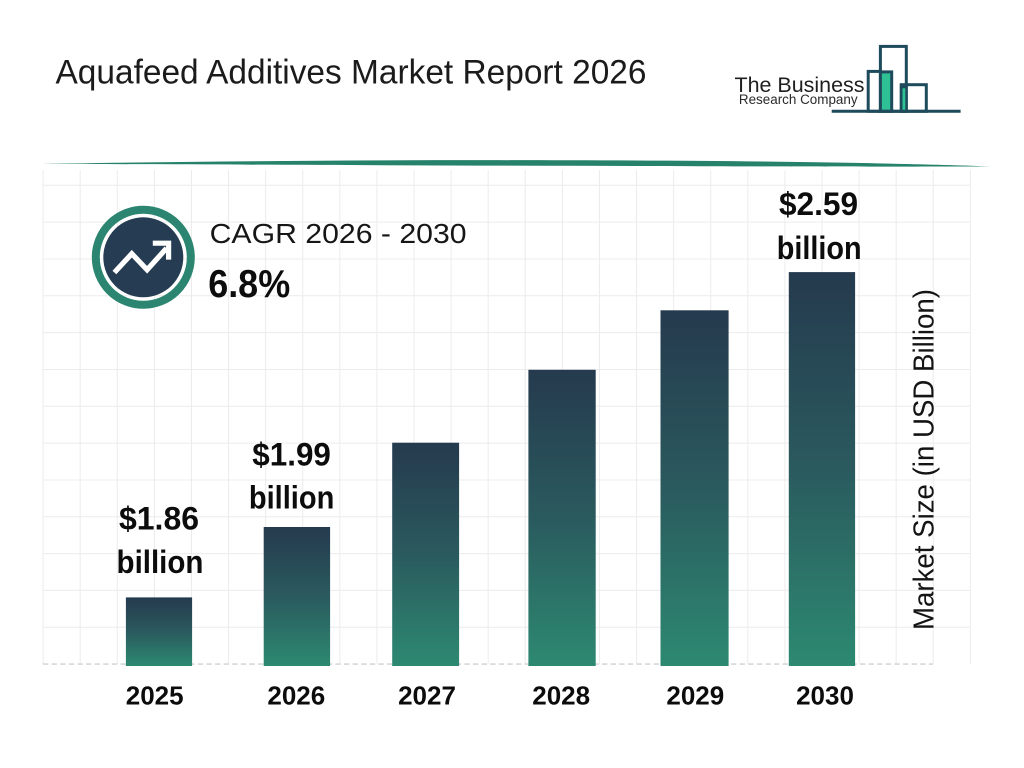 This screenshot has height=768, width=1024. What do you see at coordinates (338, 233) in the screenshot?
I see `svg-text: CAGR 2026 - 2030` at bounding box center [338, 233].